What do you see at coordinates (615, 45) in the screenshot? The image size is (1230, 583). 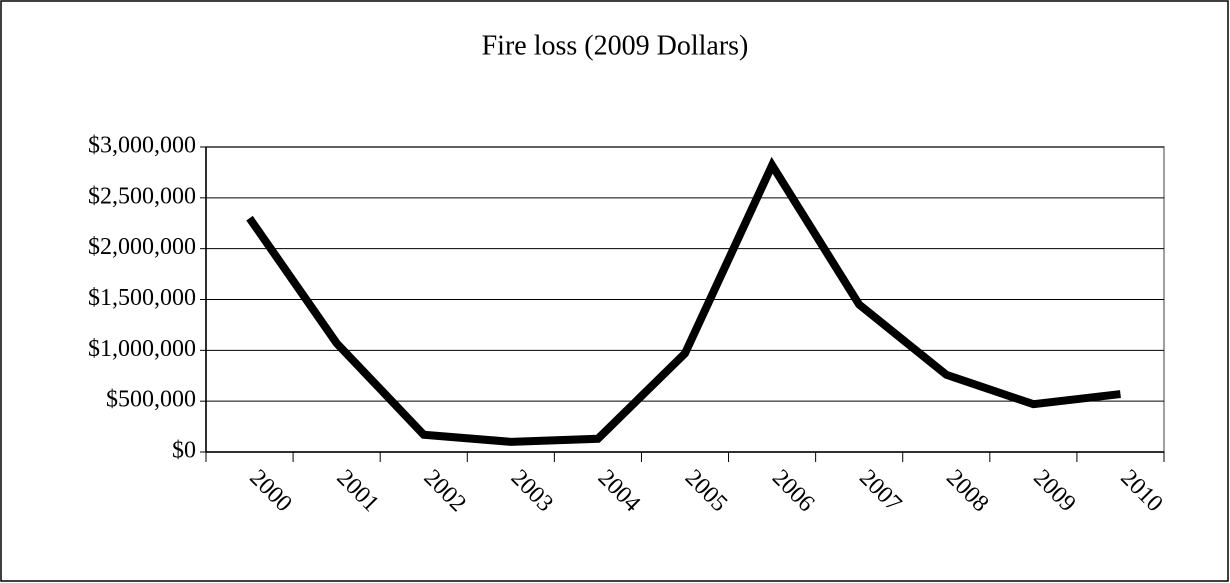 I see `chart-title: Fire loss (2009 Dollars)` at bounding box center [615, 45].